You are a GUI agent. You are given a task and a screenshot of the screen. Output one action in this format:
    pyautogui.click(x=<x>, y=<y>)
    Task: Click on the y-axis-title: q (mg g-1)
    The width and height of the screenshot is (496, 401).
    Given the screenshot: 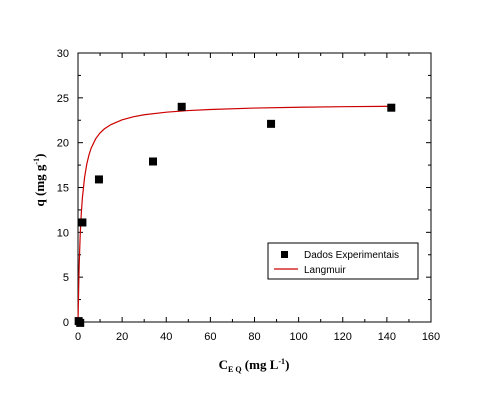 What is the action you would take?
    pyautogui.click(x=39, y=180)
    